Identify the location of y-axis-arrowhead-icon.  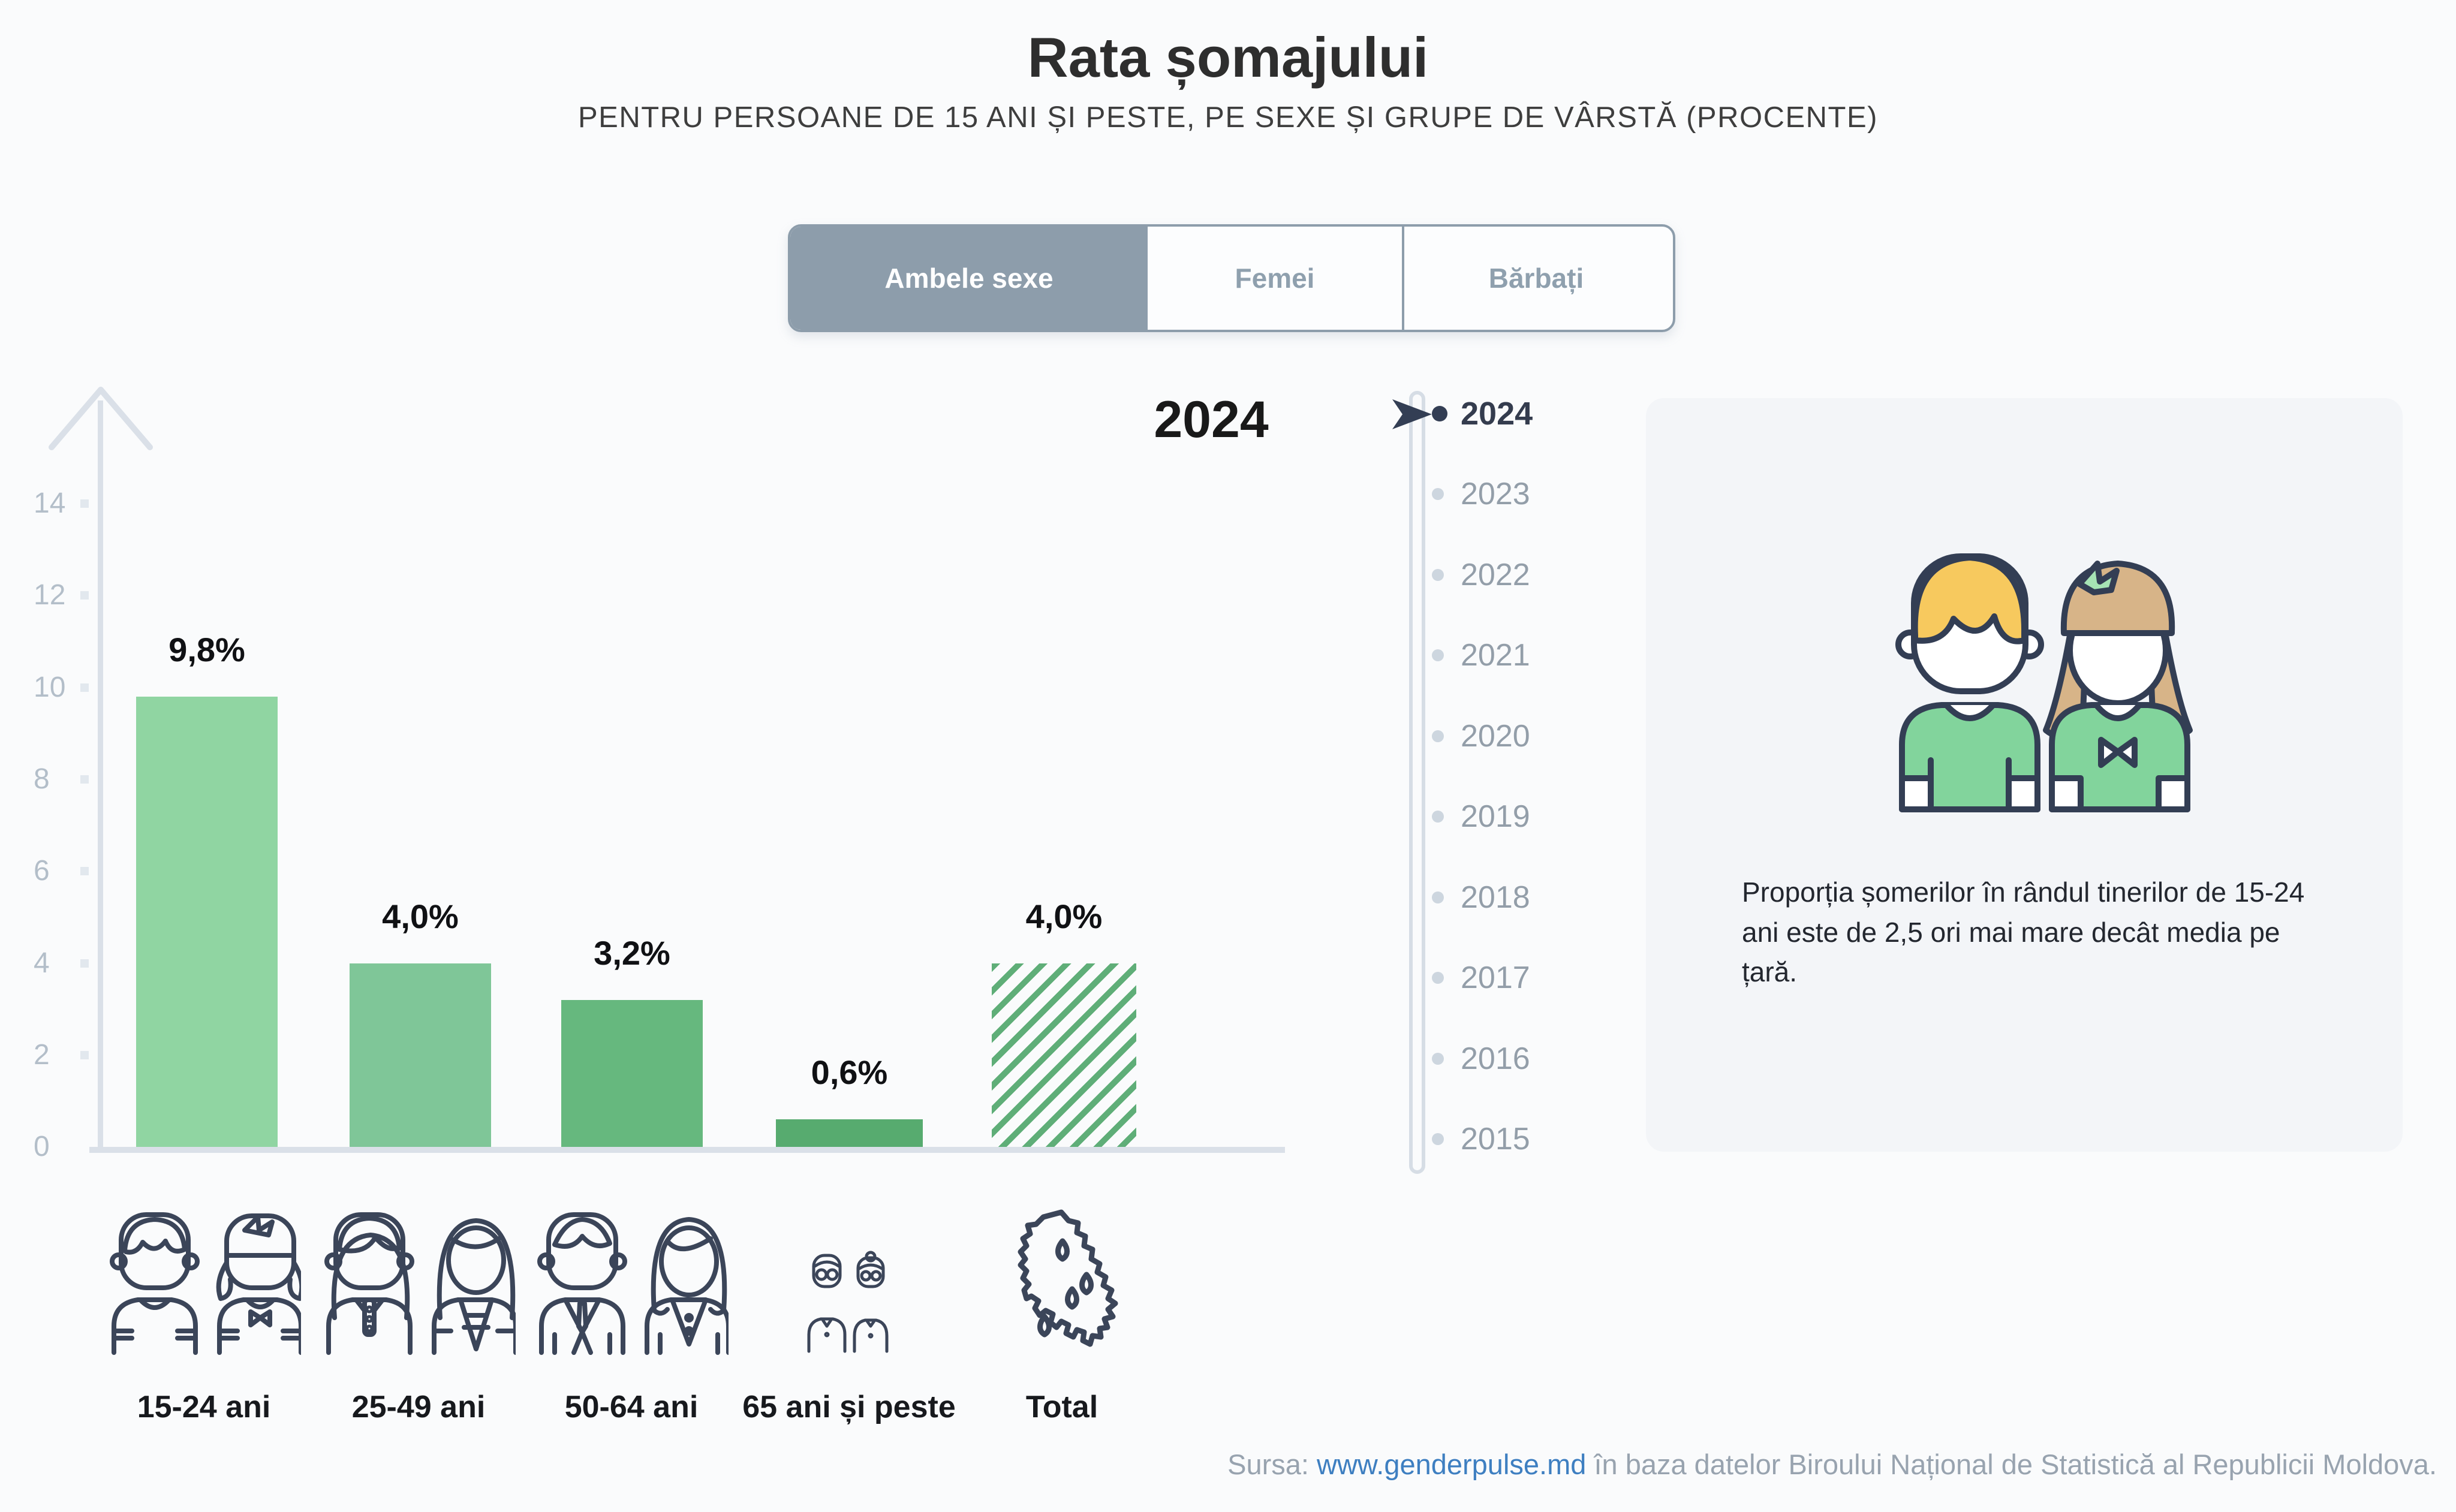
(101, 418).